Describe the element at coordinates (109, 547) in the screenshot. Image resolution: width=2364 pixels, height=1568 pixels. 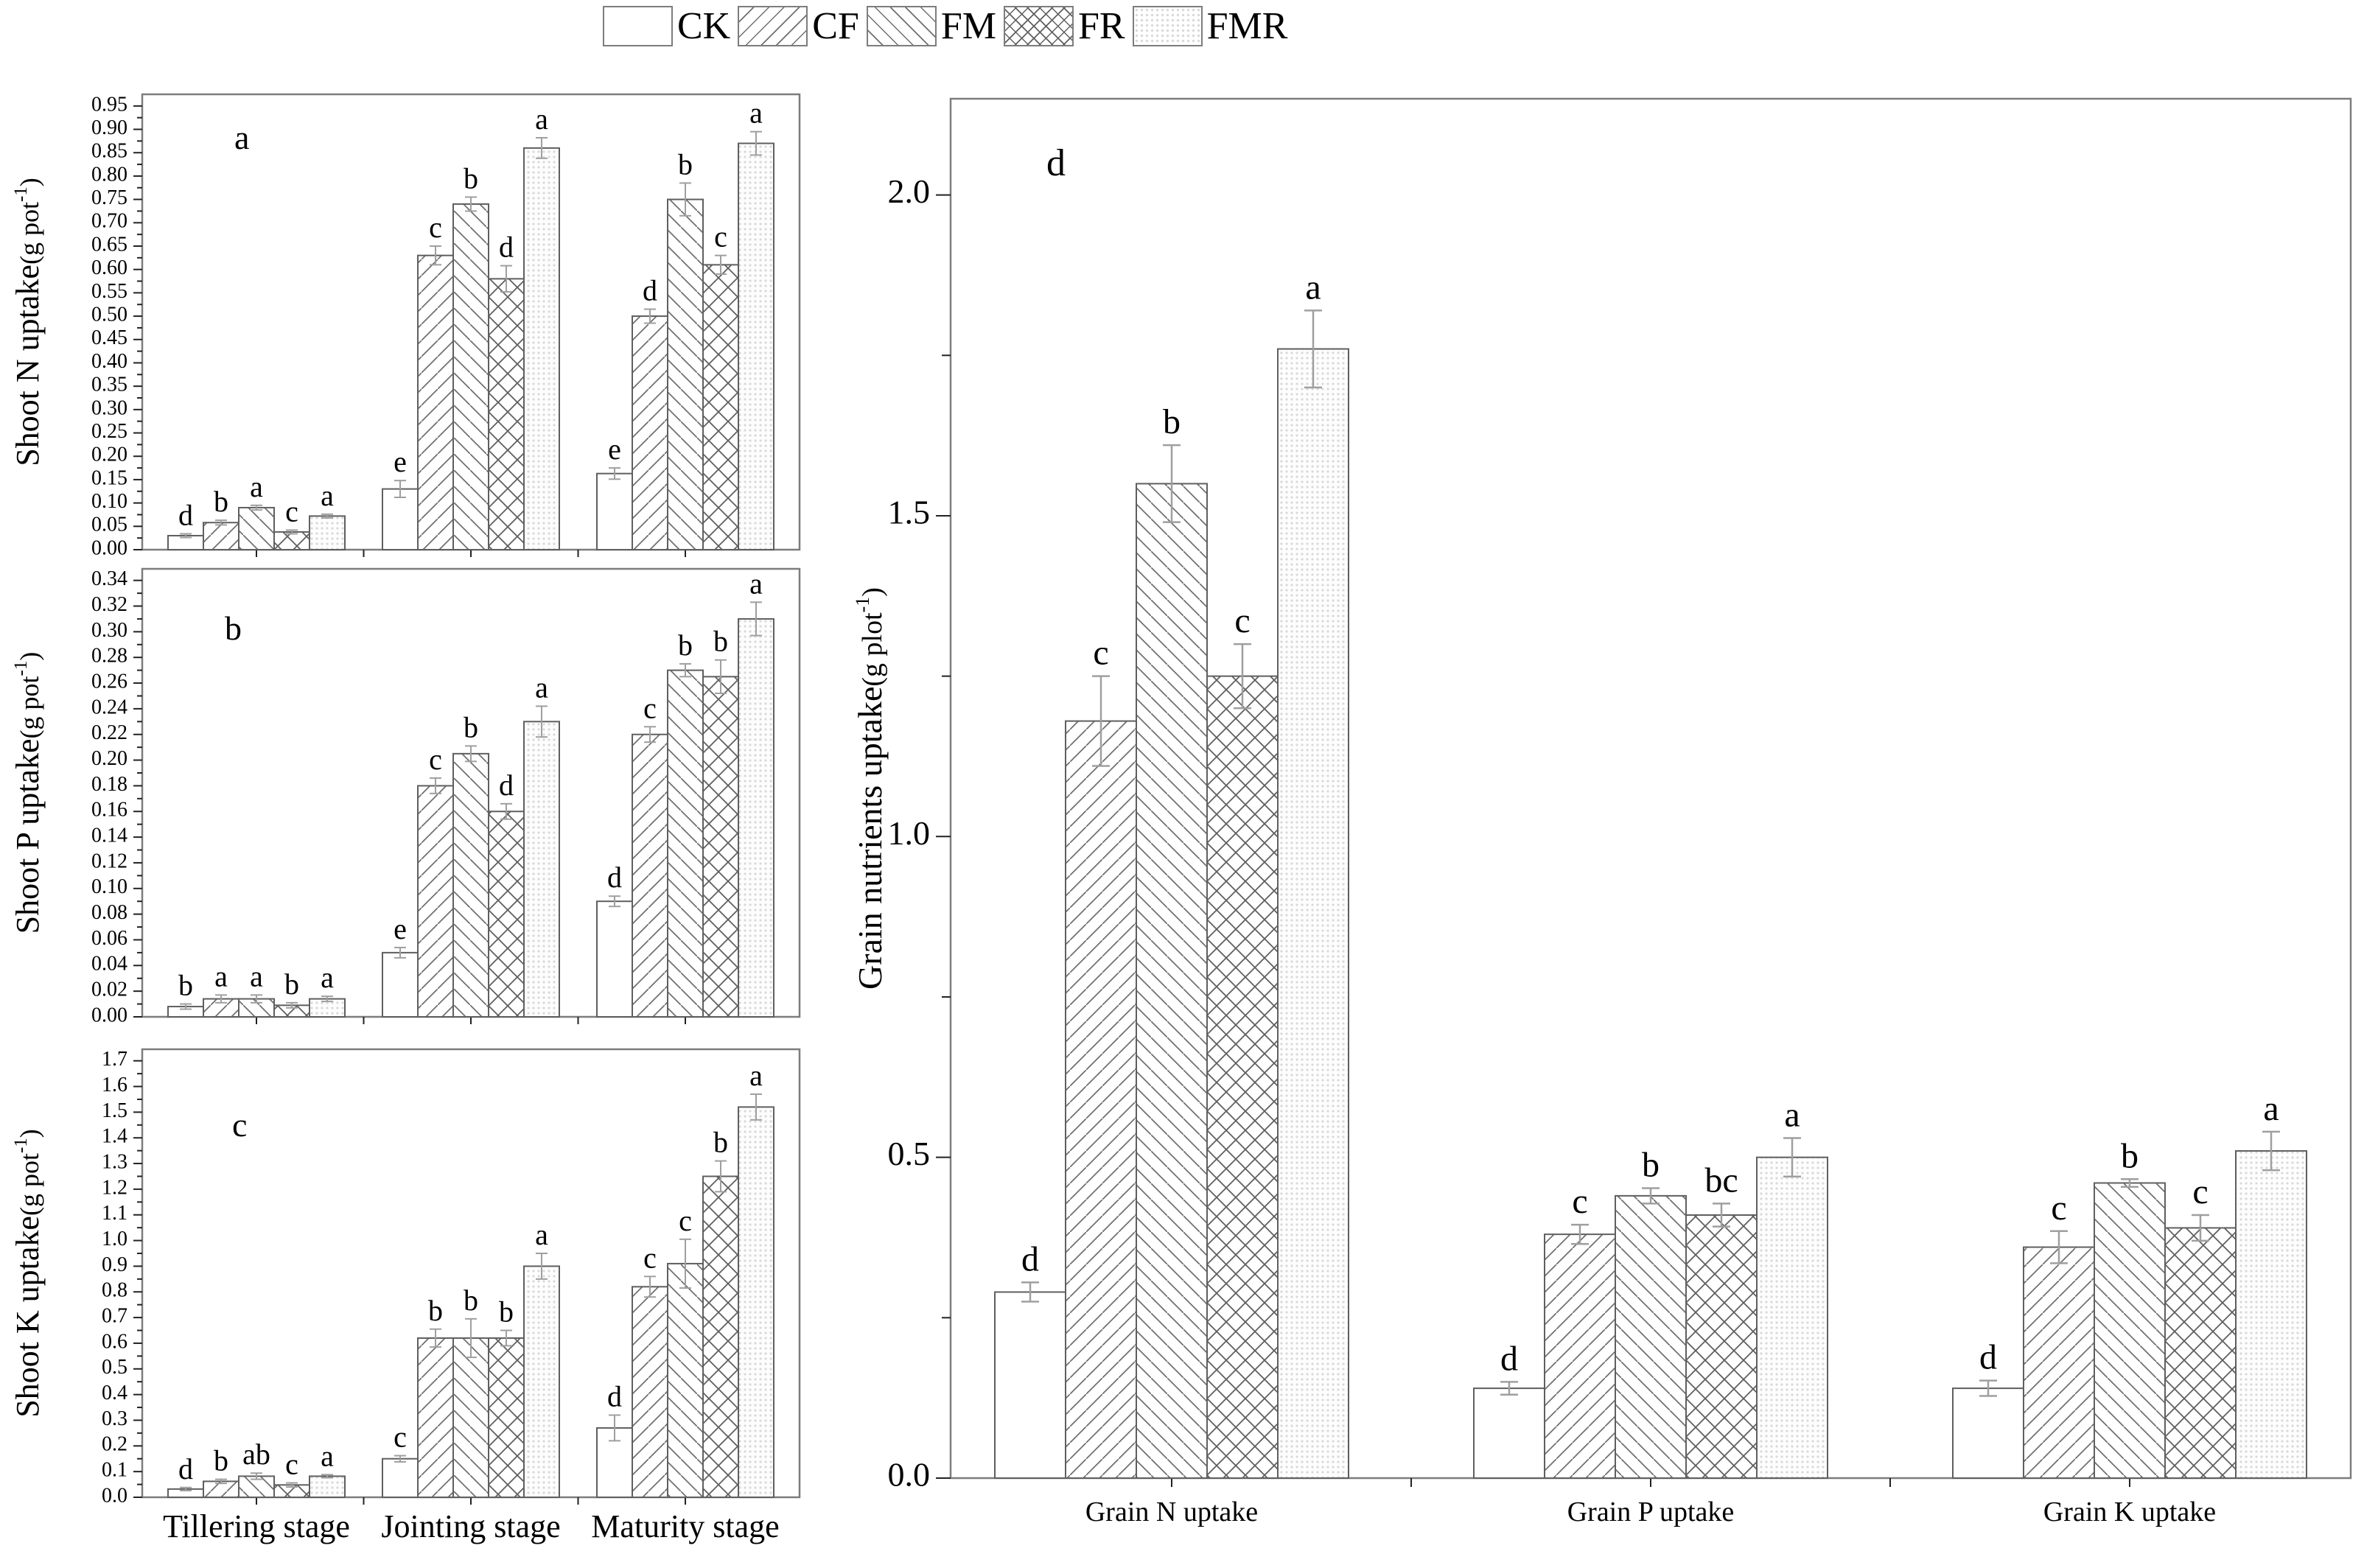
I see `svg-text: 0.00` at that location.